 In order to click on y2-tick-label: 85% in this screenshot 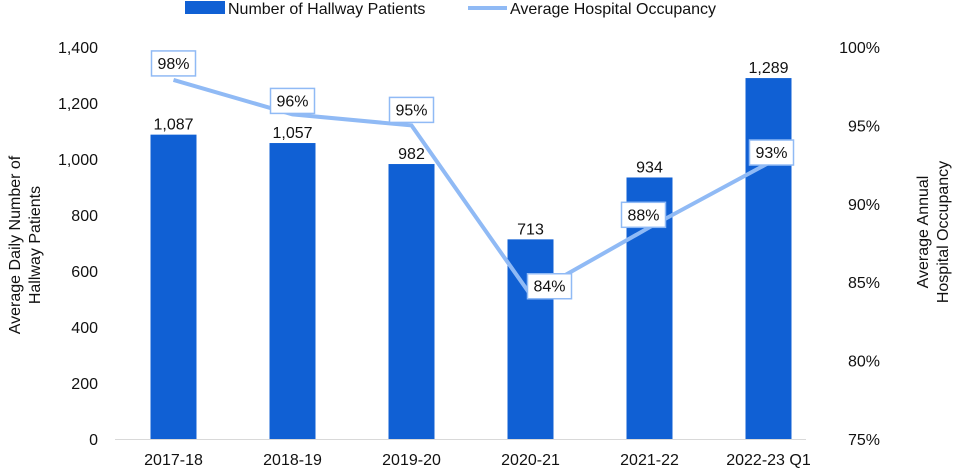, I will do `click(864, 283)`.